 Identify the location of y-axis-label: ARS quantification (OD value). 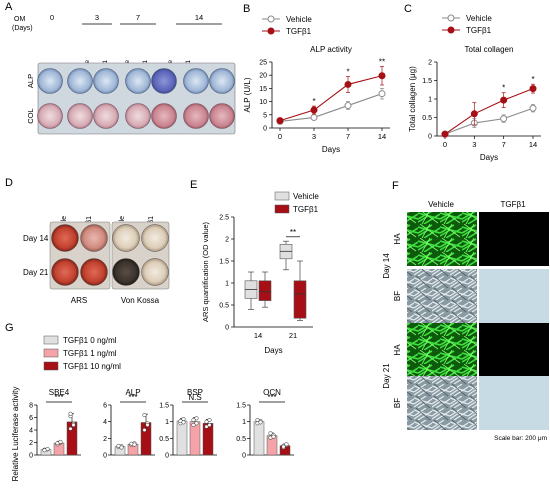
(205, 271).